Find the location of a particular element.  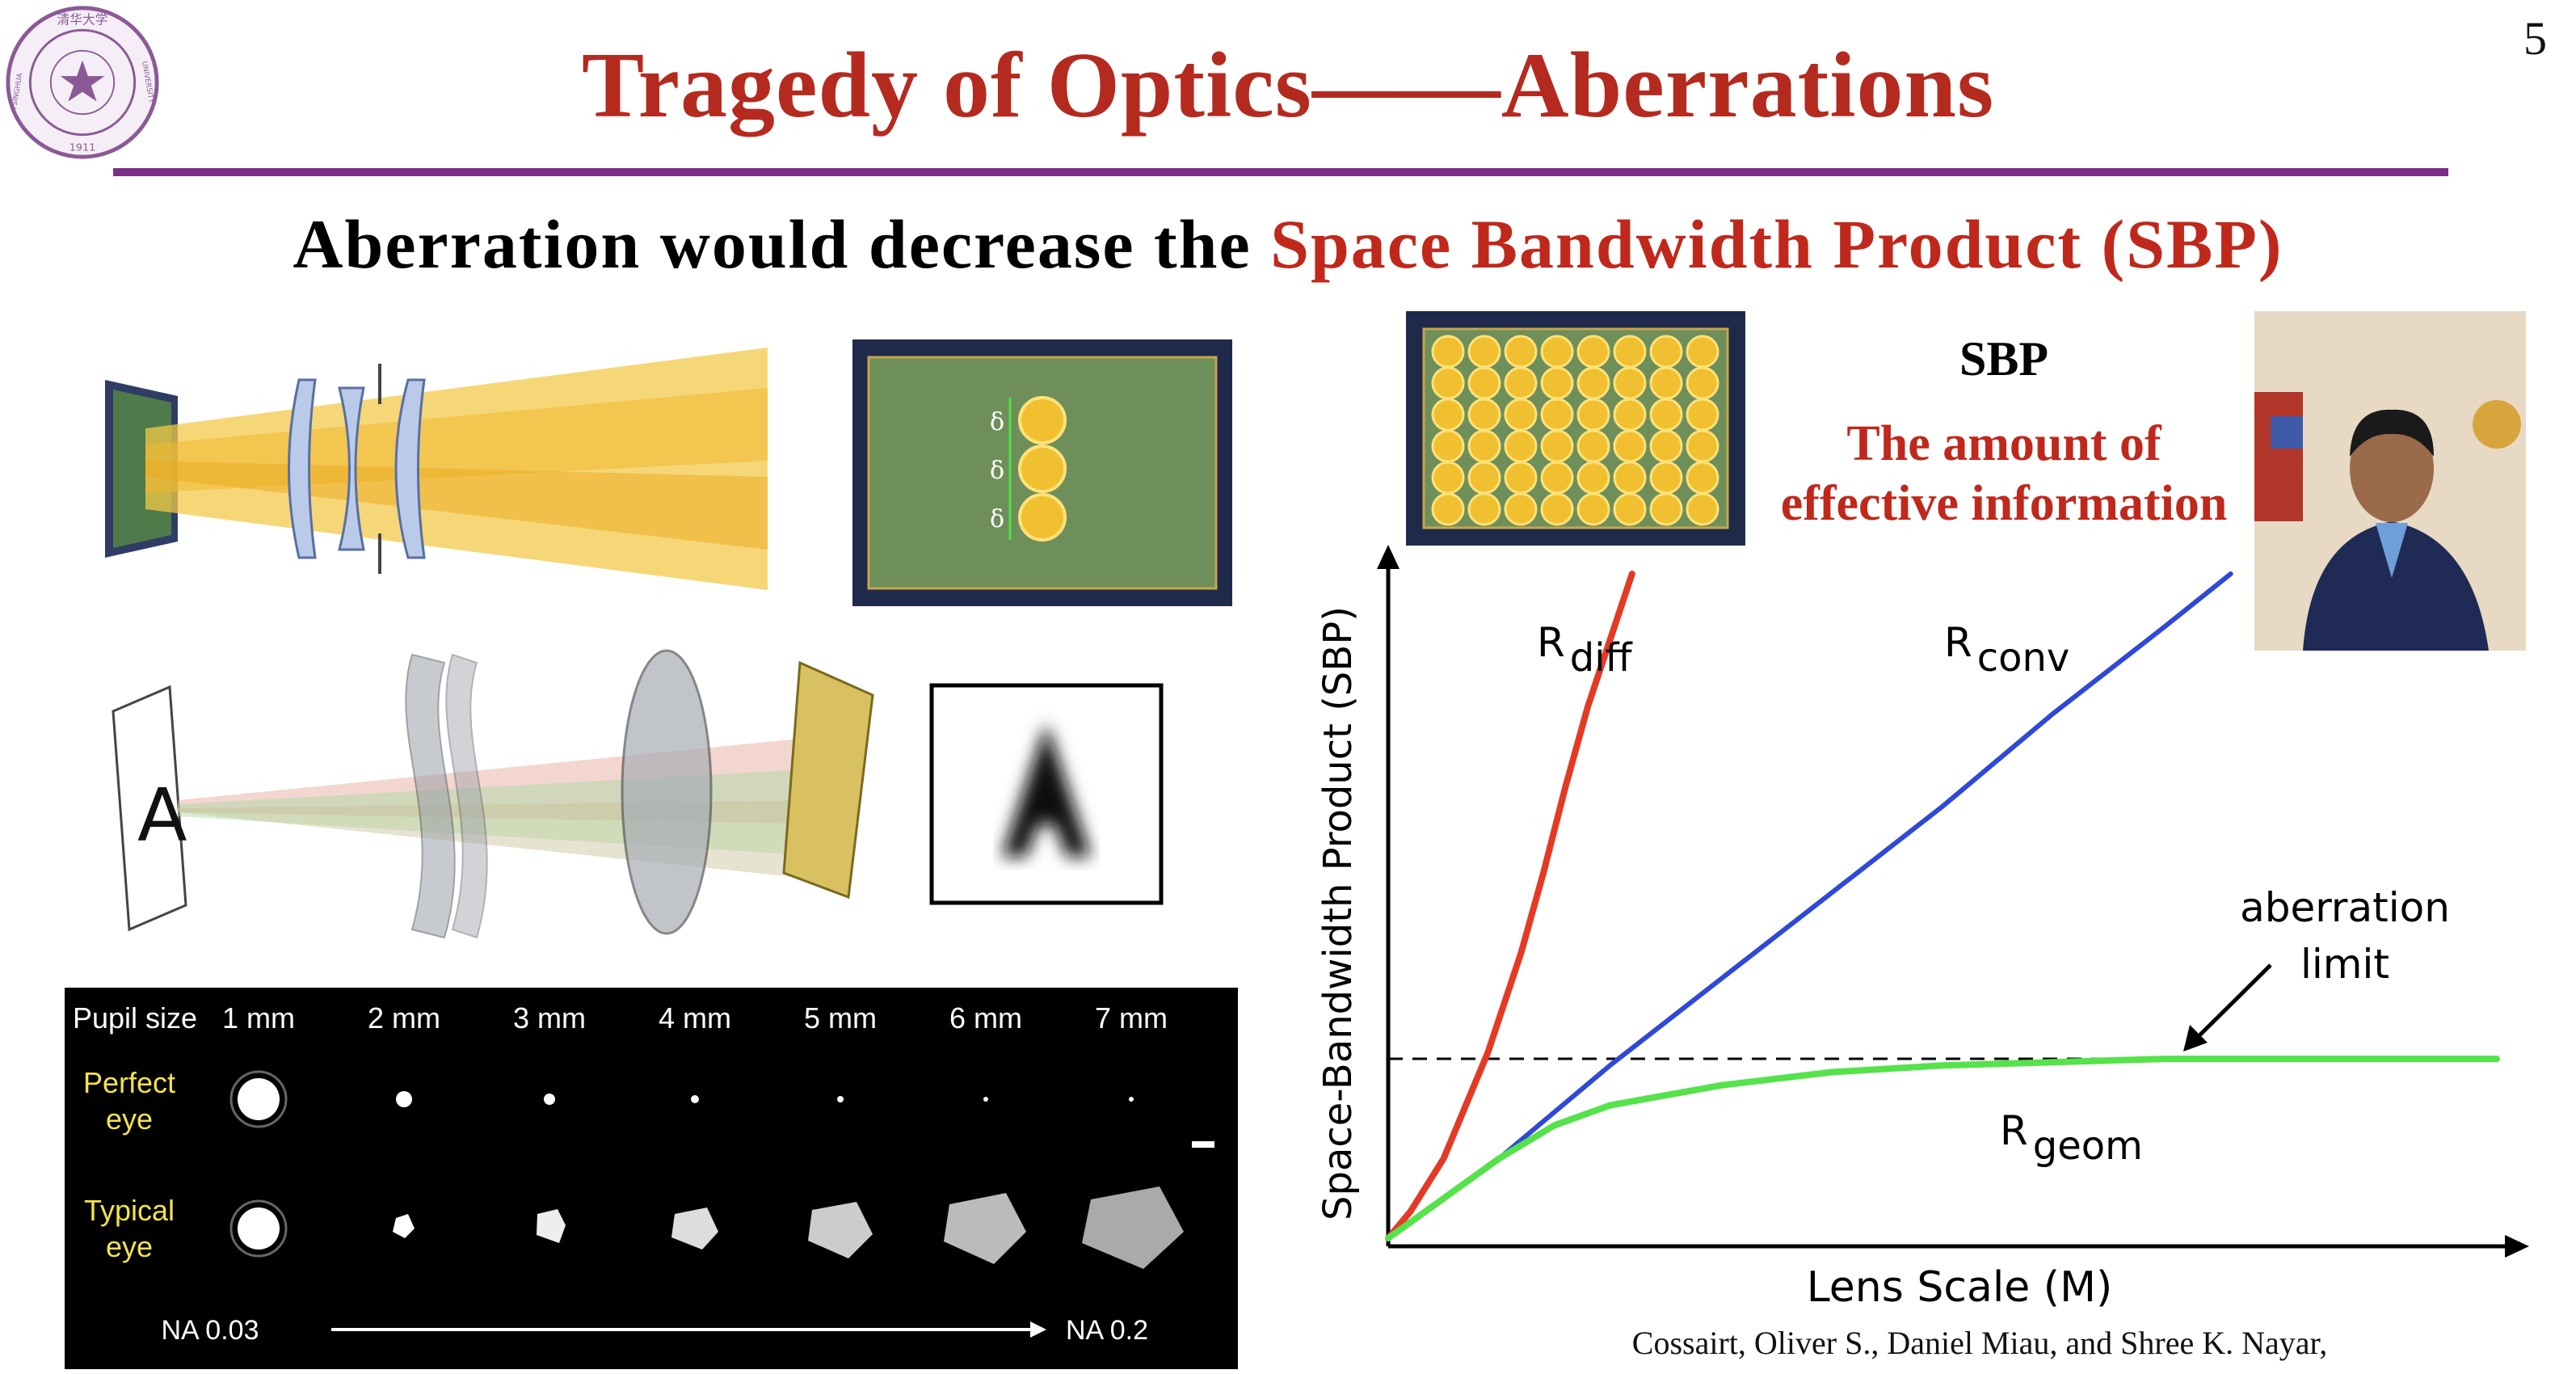

subtitle-prefix: Aberration would decrease the is located at coordinates (782, 244).